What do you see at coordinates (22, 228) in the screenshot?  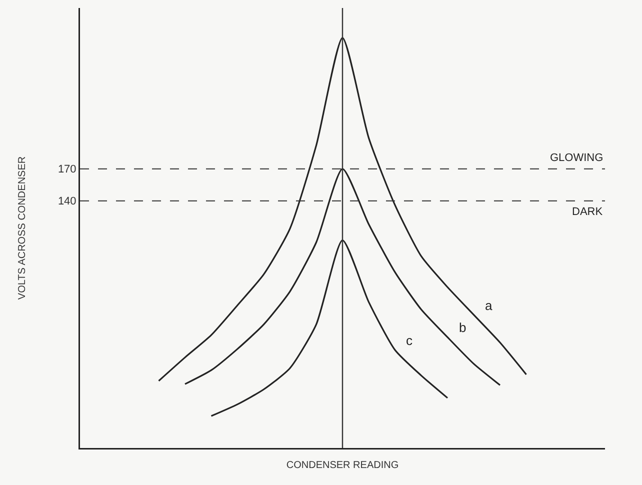 I see `y-axis-title: VOLTS ACROSS CONDENSER` at bounding box center [22, 228].